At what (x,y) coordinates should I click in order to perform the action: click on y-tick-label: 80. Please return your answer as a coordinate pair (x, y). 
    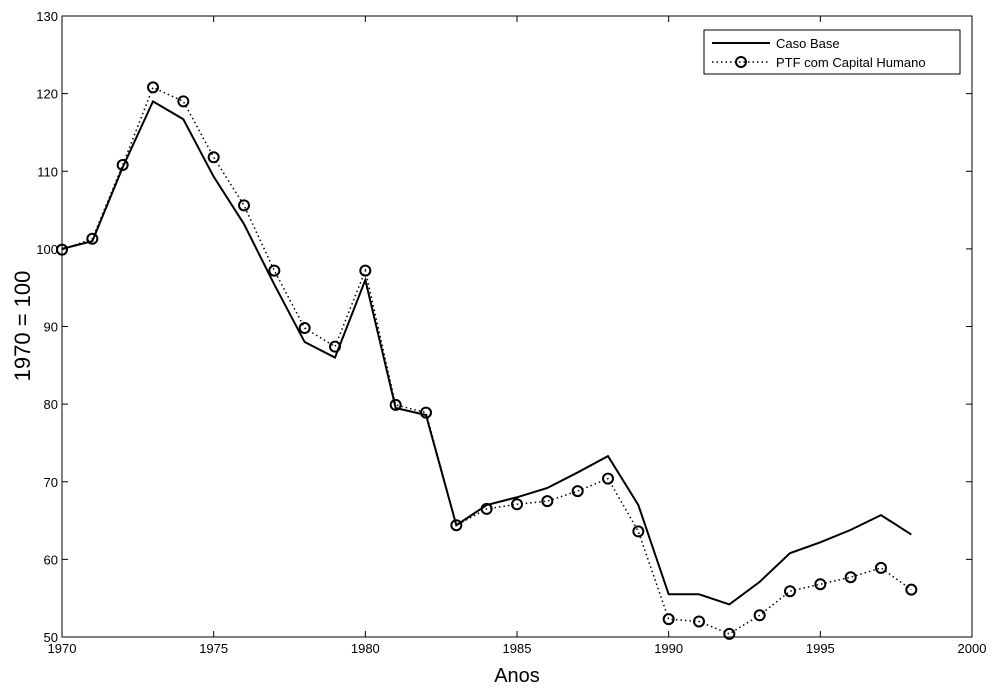
    Looking at the image, I should click on (51, 404).